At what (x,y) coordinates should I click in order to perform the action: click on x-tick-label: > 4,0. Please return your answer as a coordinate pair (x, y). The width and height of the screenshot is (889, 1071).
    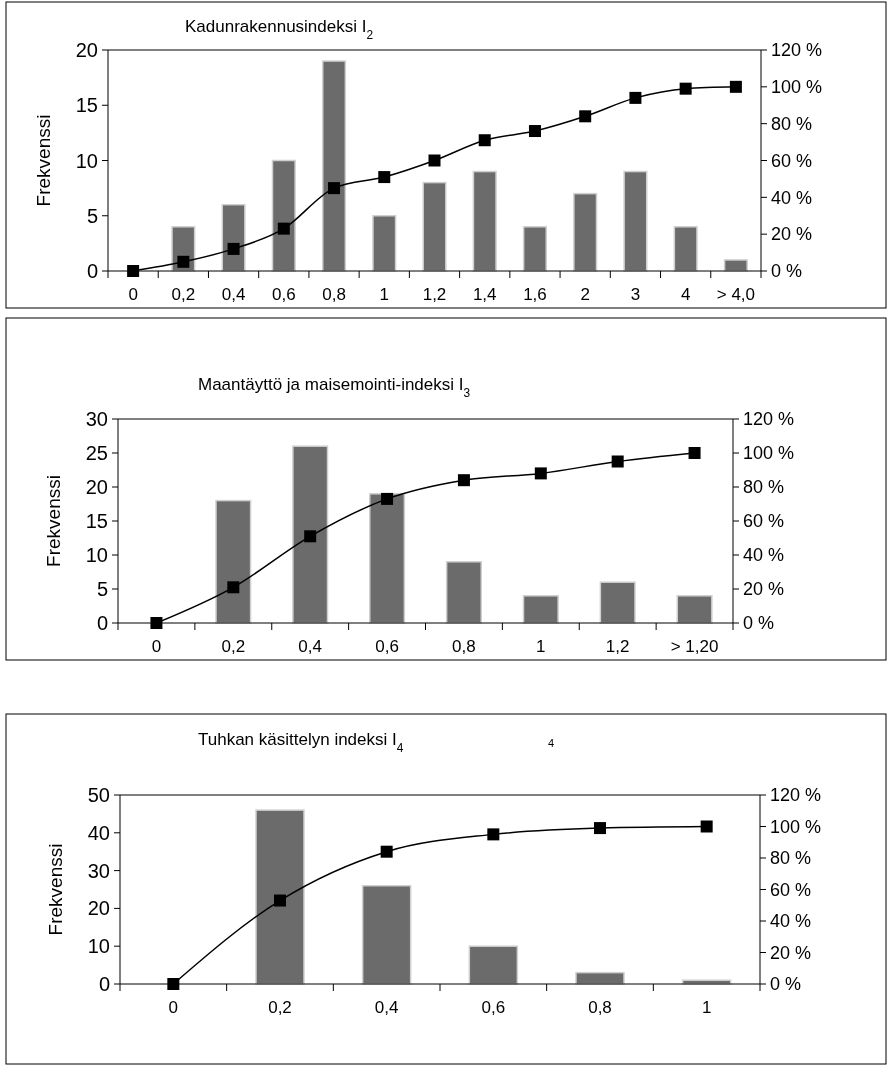
    Looking at the image, I should click on (736, 294).